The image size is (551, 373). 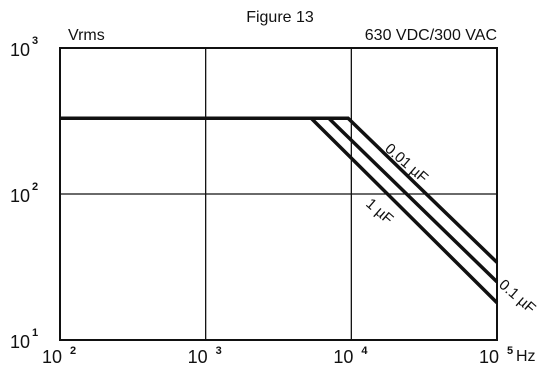 I want to click on x-tick-exponent: 5, so click(x=510, y=351).